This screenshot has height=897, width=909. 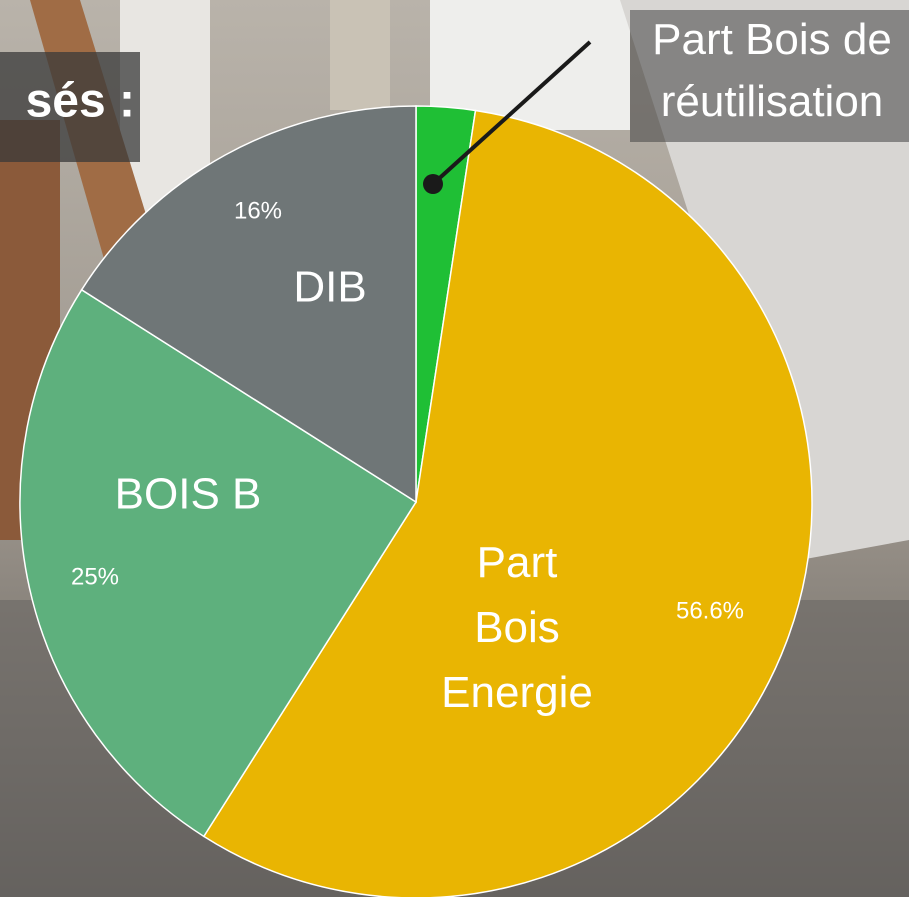 What do you see at coordinates (80, 101) in the screenshot?
I see `chart-title: sés :` at bounding box center [80, 101].